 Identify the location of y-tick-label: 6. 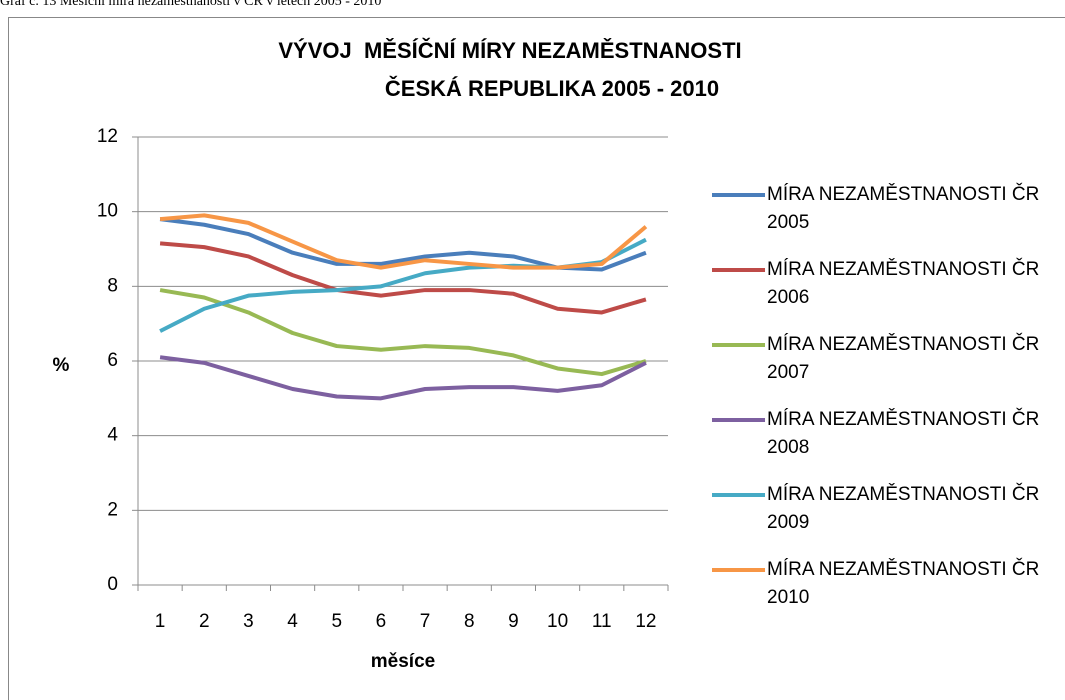
(112, 360).